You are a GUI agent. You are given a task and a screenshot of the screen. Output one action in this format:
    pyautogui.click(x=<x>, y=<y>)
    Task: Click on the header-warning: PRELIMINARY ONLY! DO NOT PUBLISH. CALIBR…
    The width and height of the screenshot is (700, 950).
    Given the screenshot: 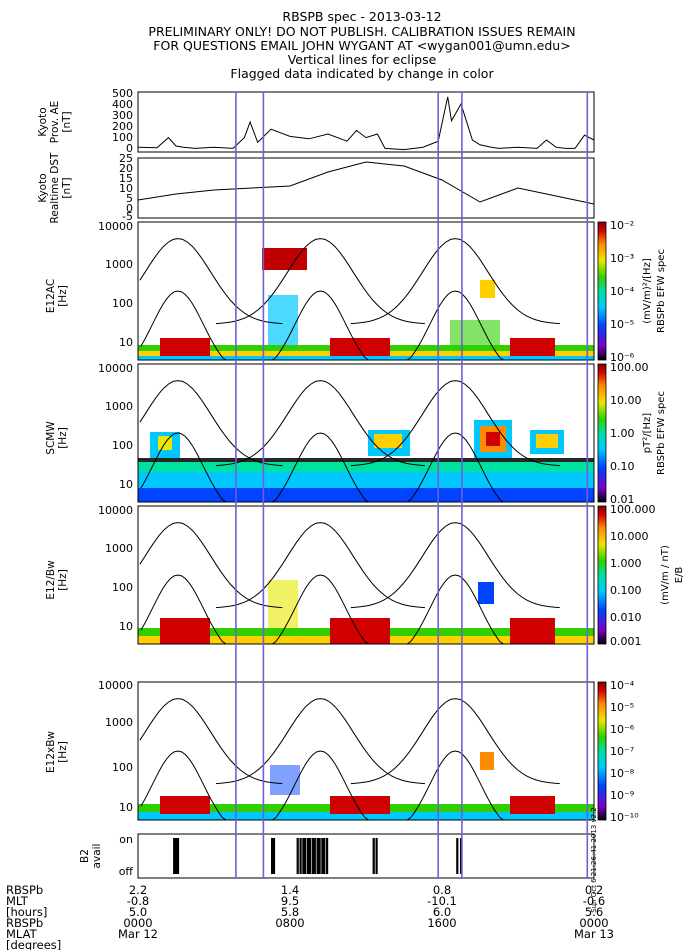 What is the action you would take?
    pyautogui.click(x=361, y=31)
    